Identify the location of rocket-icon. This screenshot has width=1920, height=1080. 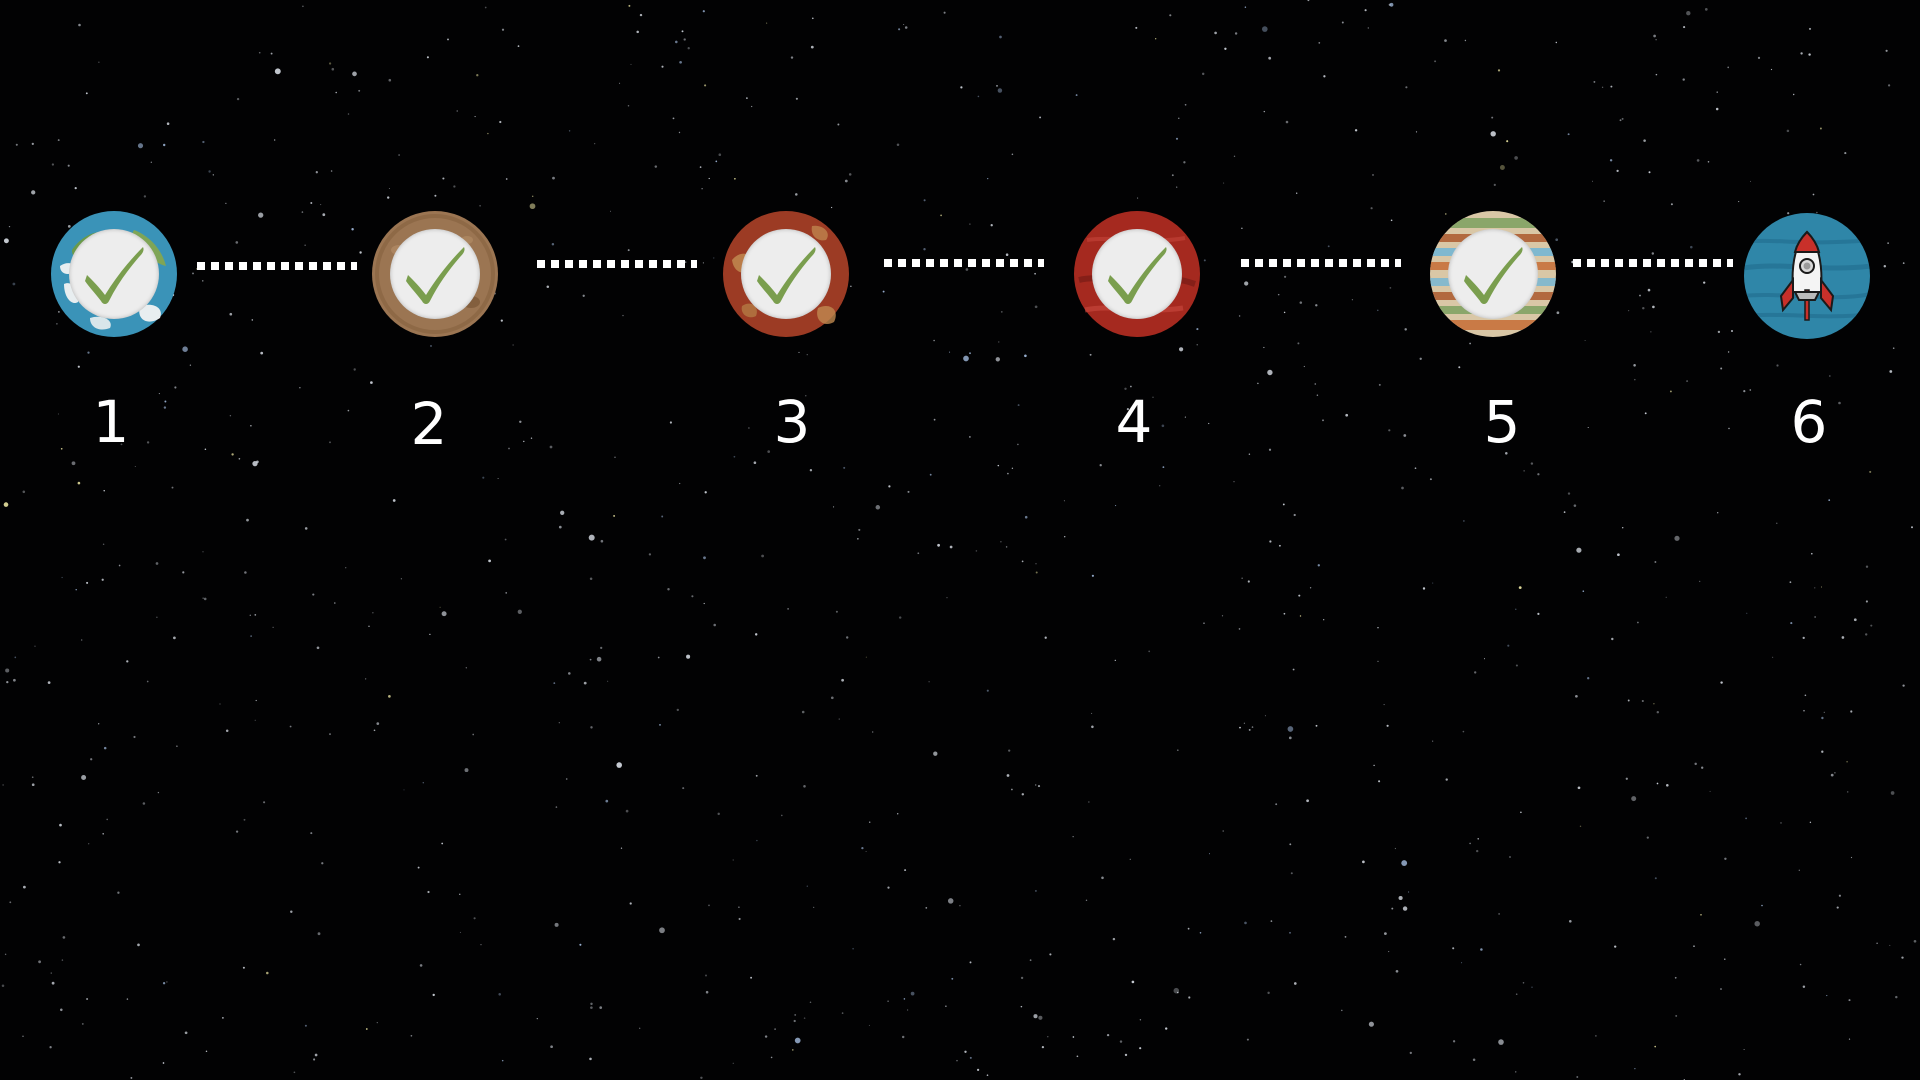
(1807, 275).